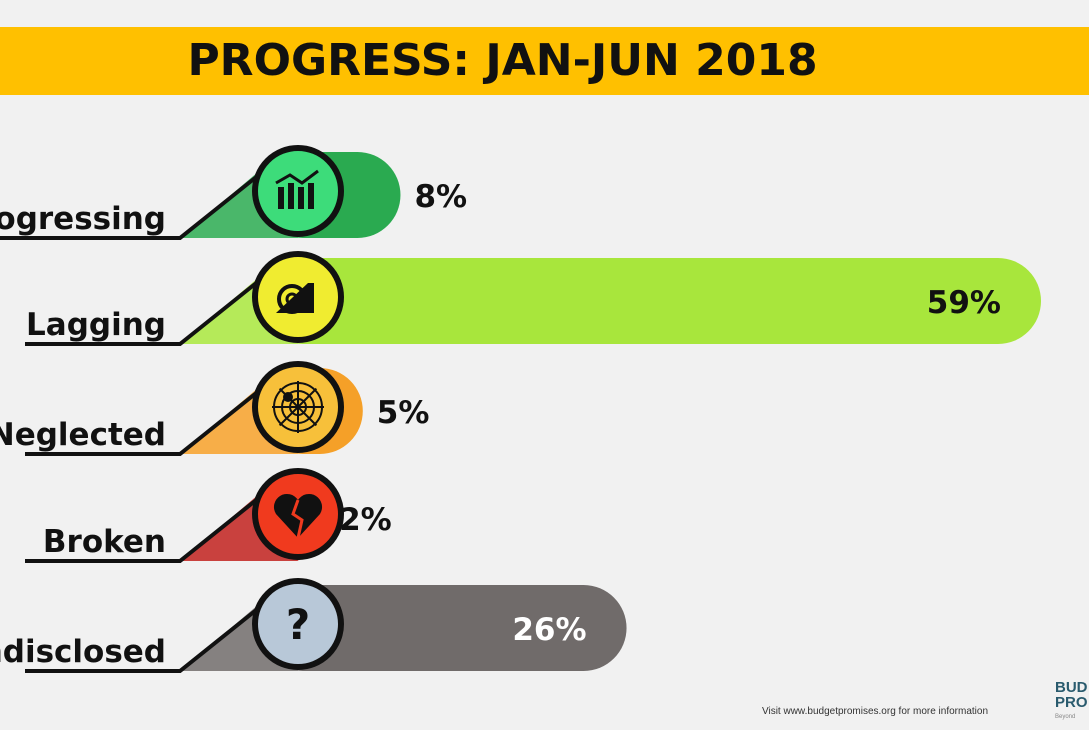 The height and width of the screenshot is (730, 1089). I want to click on bar-row-progressing: Progressing 8%, so click(233, 192).